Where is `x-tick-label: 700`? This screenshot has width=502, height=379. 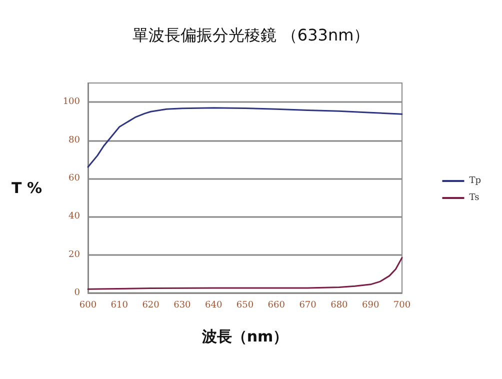
x-tick-label: 700 is located at coordinates (402, 305).